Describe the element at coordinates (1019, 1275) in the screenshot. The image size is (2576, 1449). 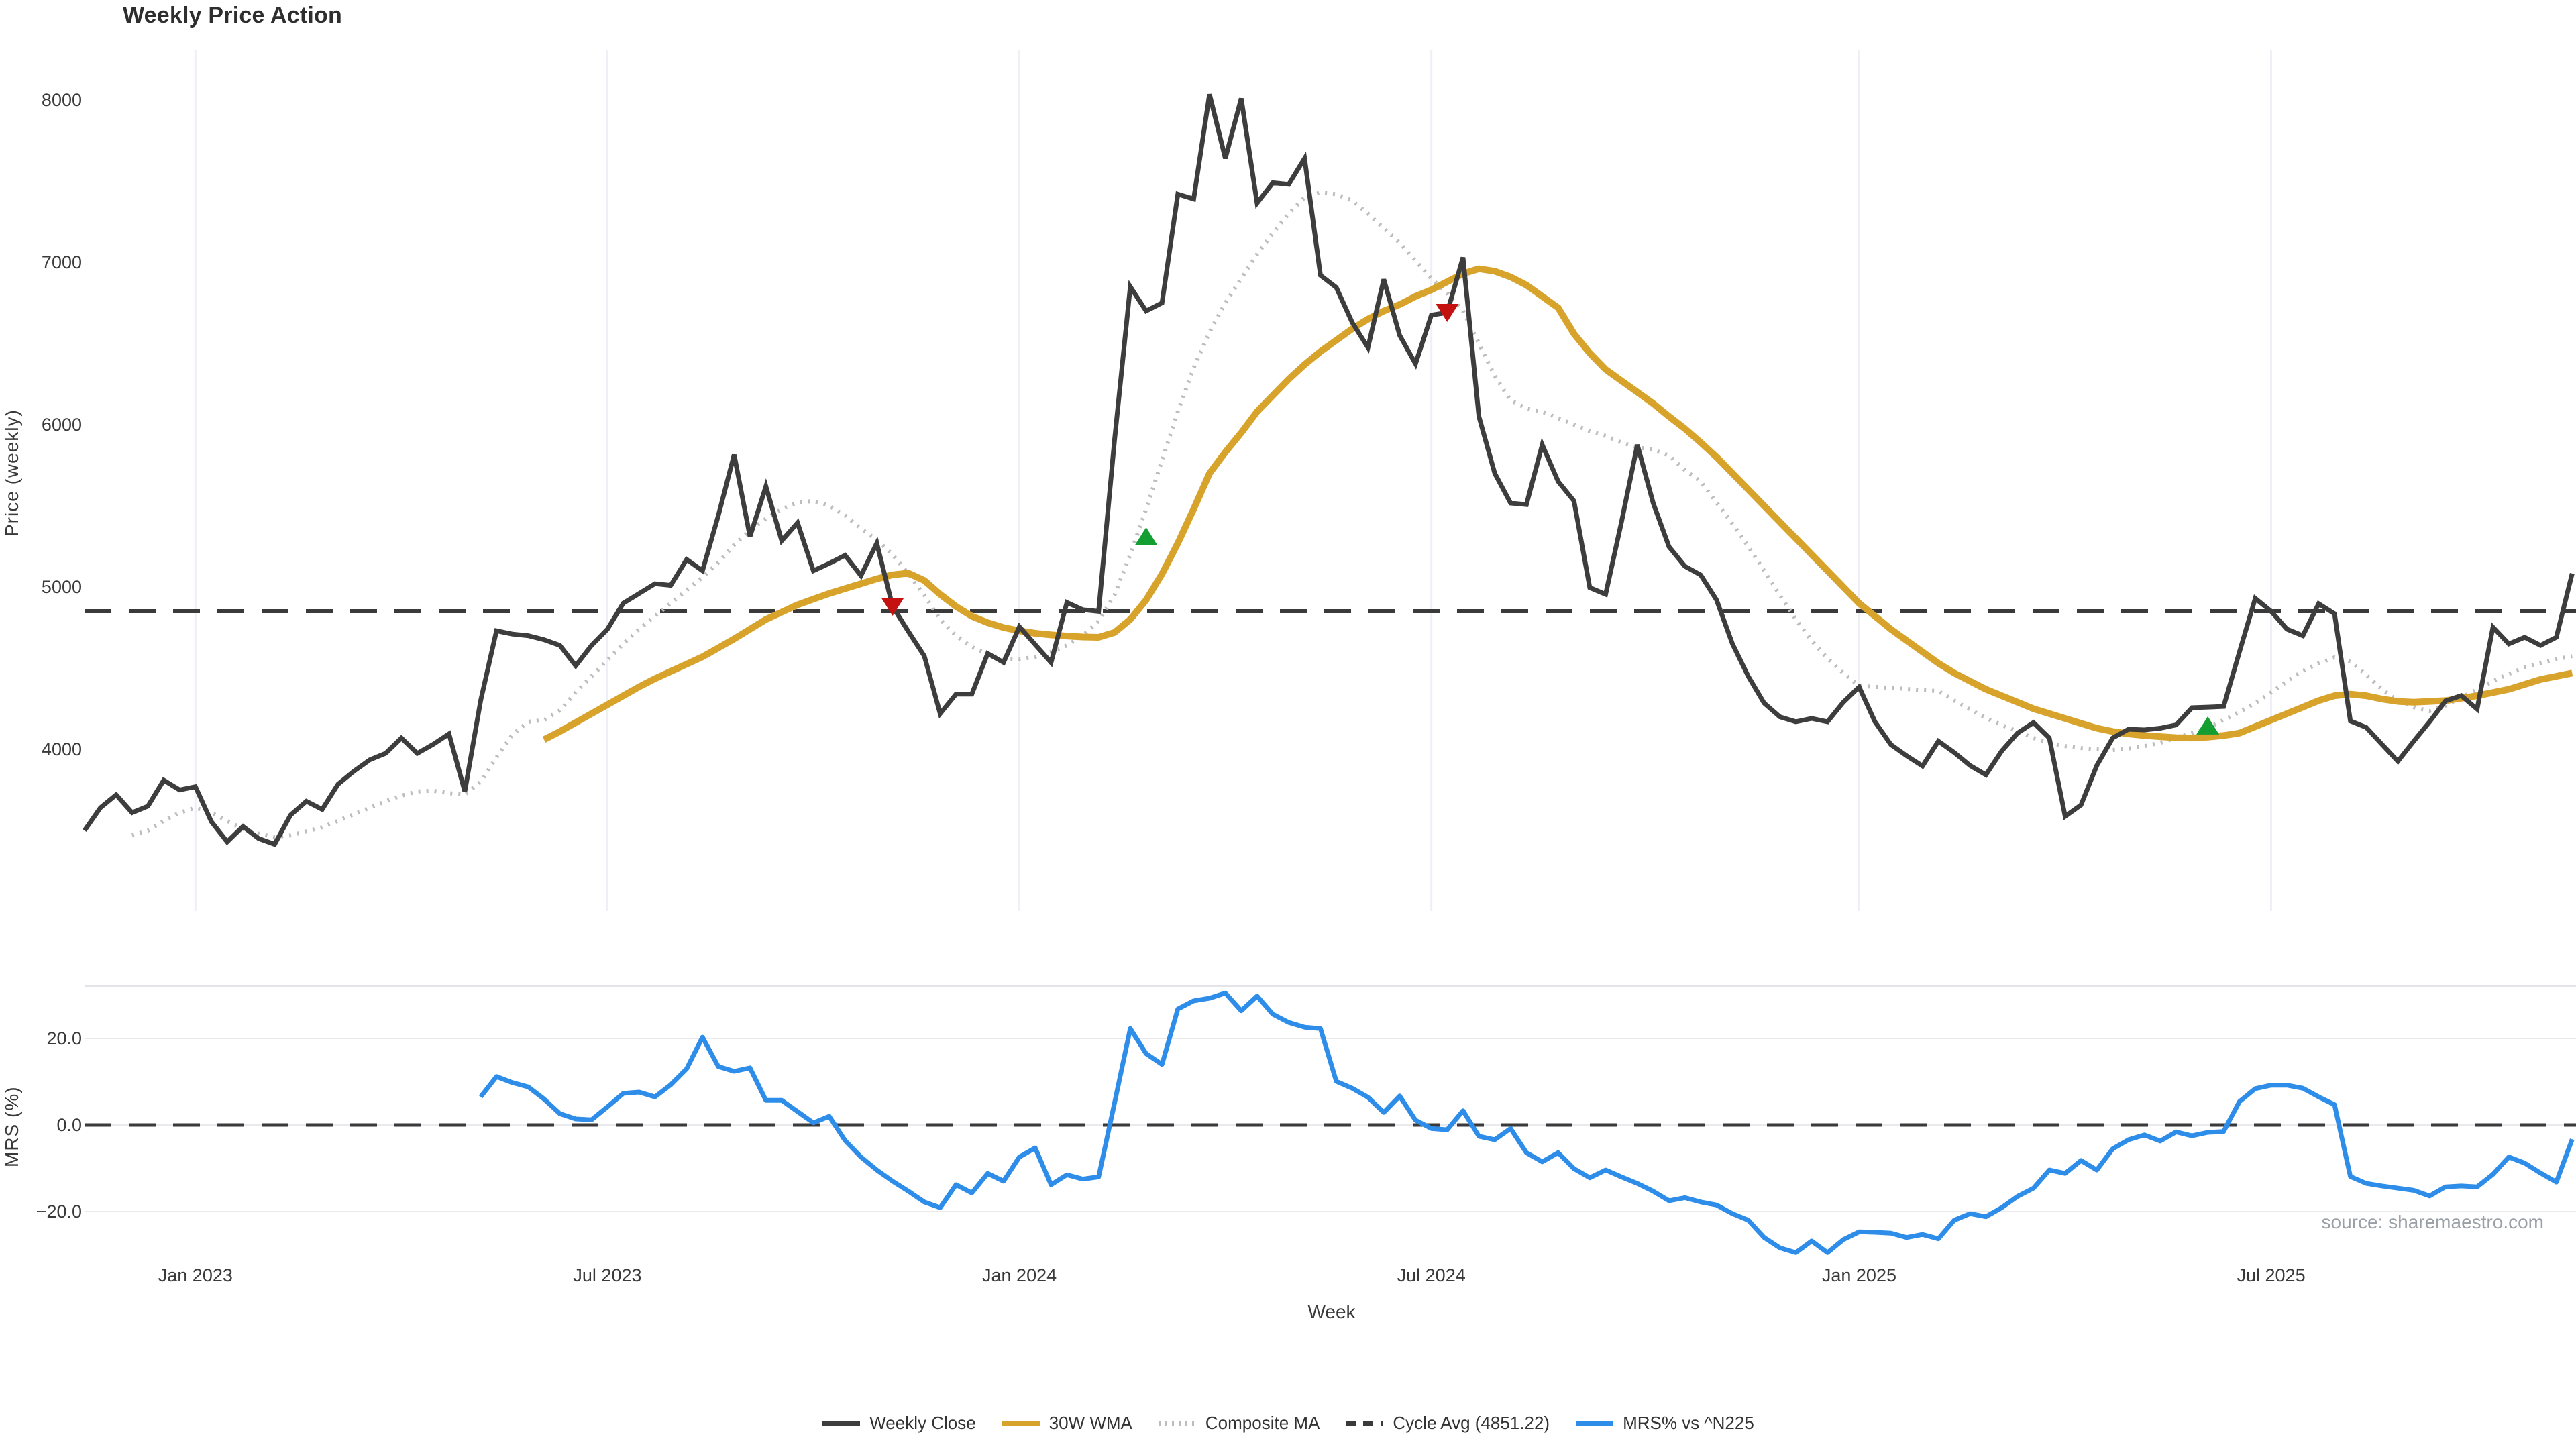
I see `x-tick-label: Jan 2024` at that location.